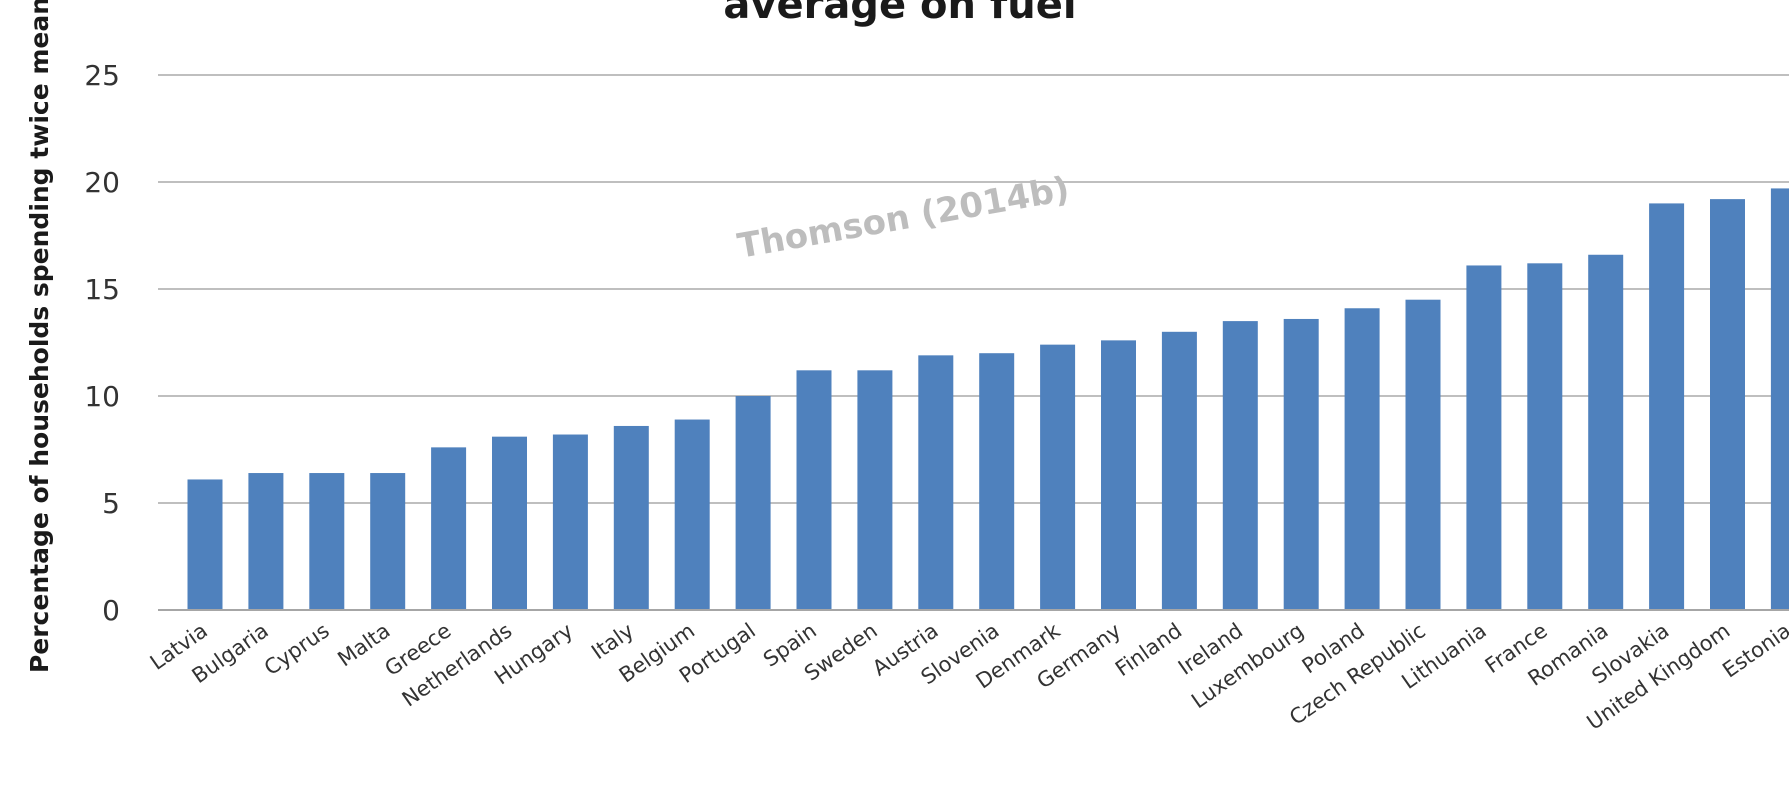 This screenshot has width=1789, height=808. What do you see at coordinates (904, 218) in the screenshot?
I see `watermark-text: Thomson (2014b)` at bounding box center [904, 218].